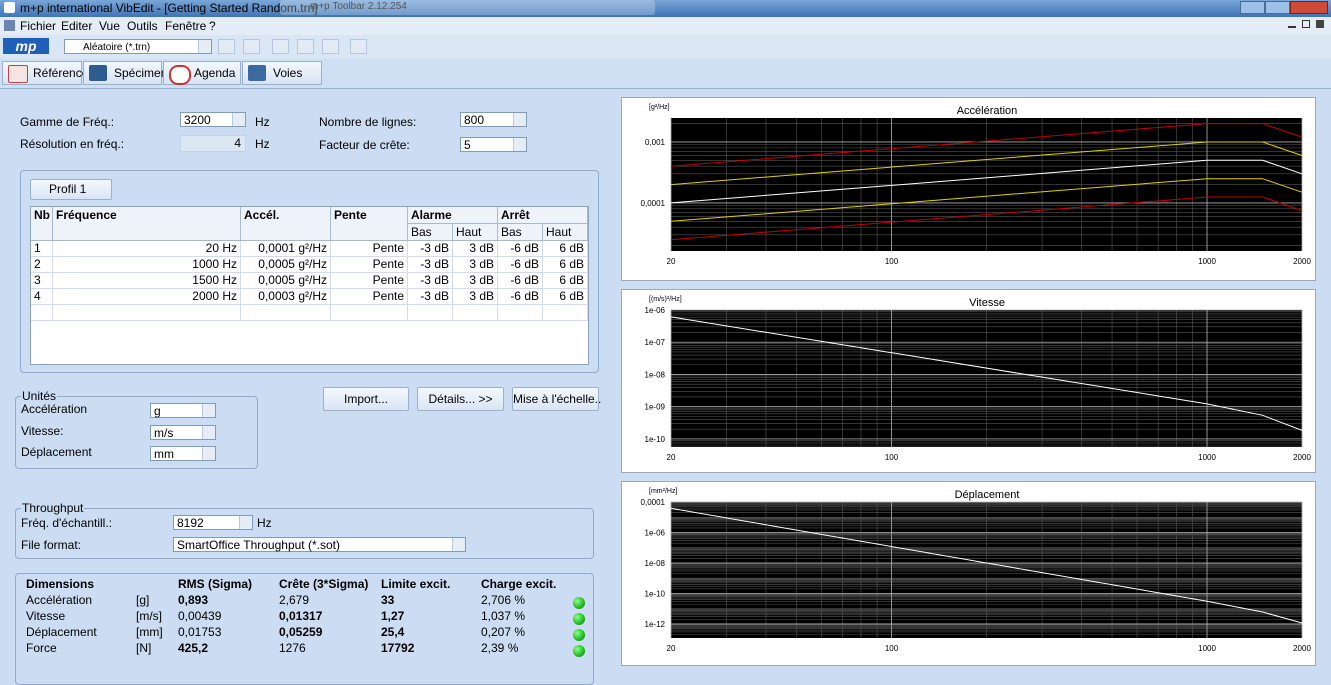 The height and width of the screenshot is (685, 1331). I want to click on minimize-button, so click(1252, 7).